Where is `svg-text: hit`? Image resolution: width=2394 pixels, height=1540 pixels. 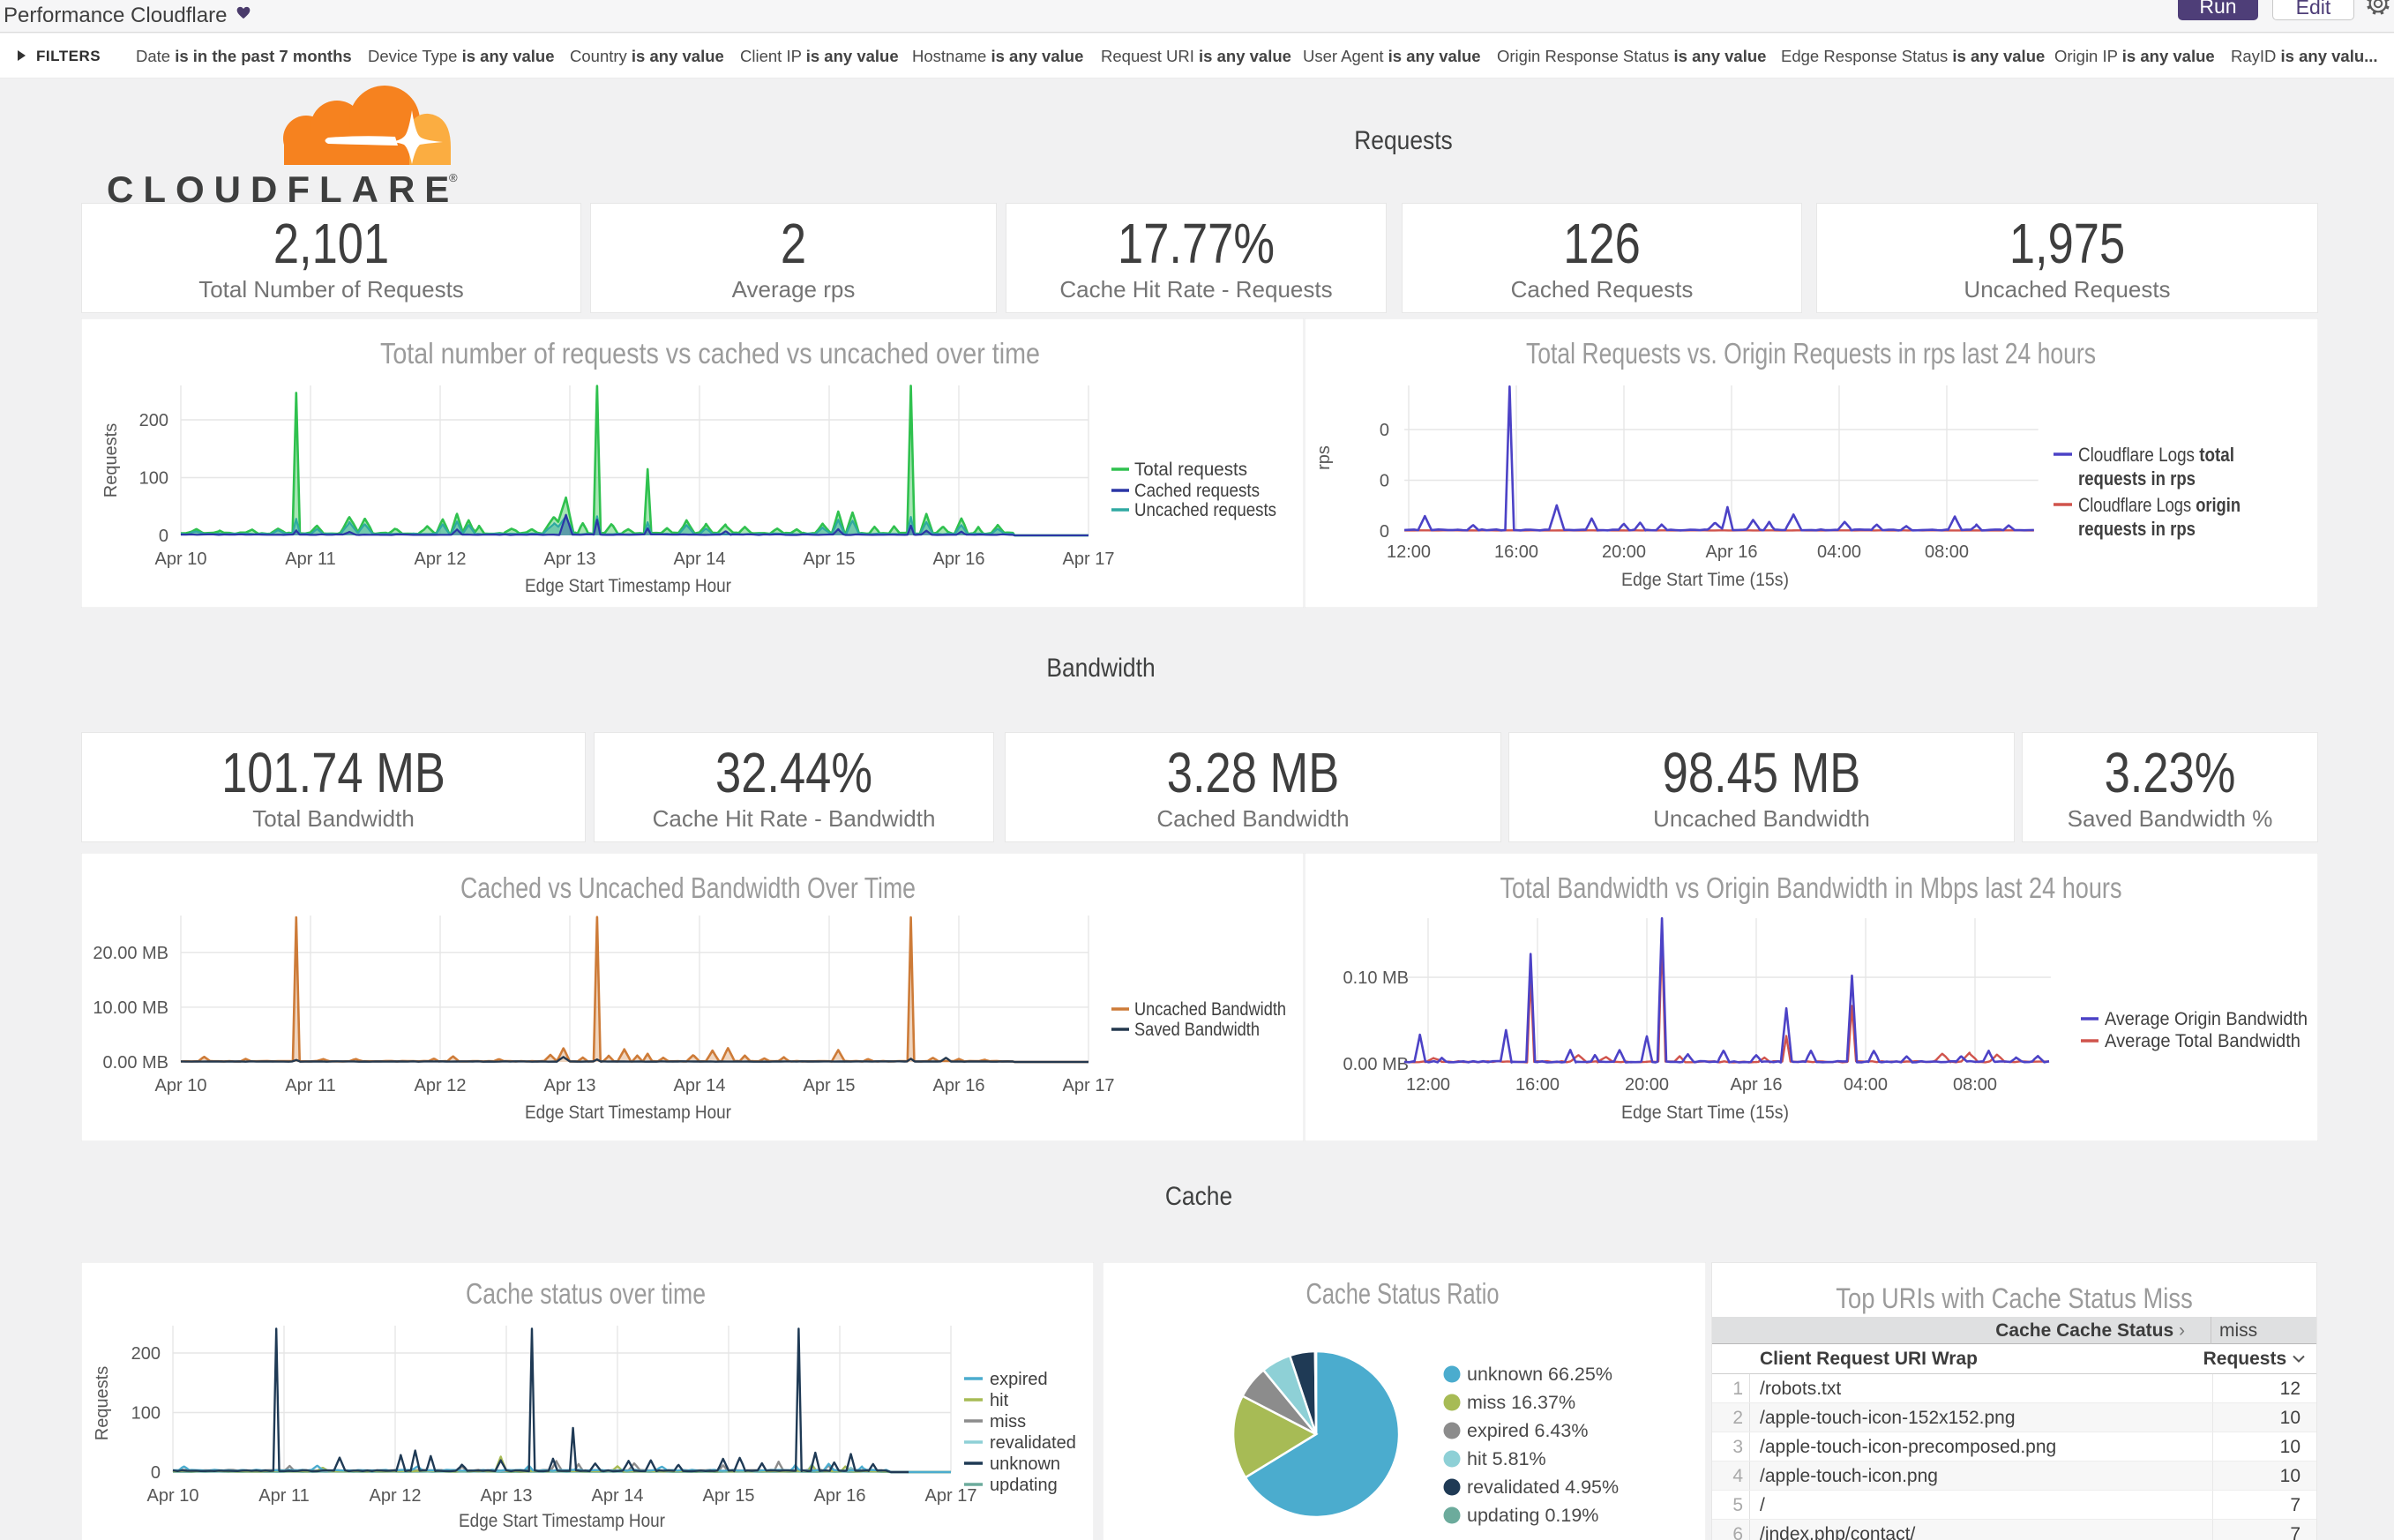 svg-text: hit is located at coordinates (999, 1400).